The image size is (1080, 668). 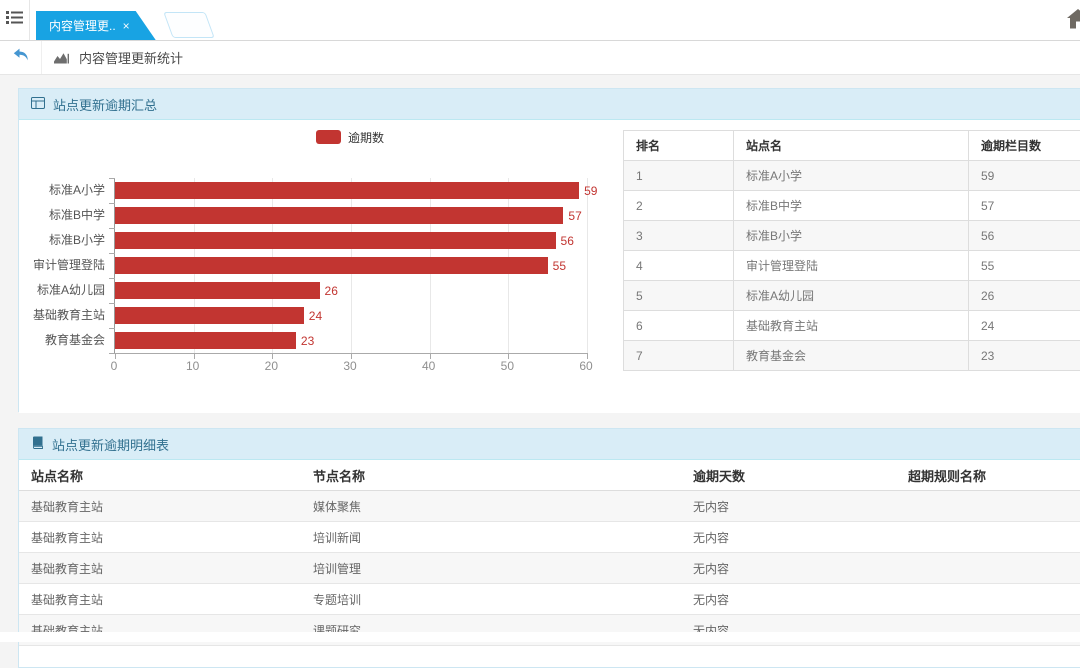 What do you see at coordinates (679, 236) in the screenshot?
I see `table-cell: 3` at bounding box center [679, 236].